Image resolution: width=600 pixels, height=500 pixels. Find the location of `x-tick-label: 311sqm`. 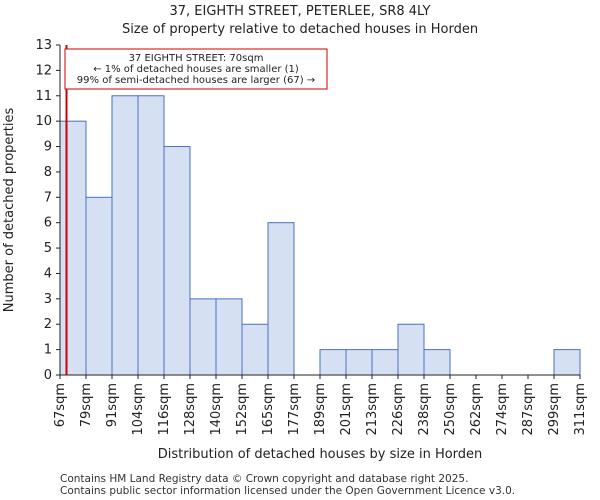

x-tick-label: 311sqm is located at coordinates (580, 409).